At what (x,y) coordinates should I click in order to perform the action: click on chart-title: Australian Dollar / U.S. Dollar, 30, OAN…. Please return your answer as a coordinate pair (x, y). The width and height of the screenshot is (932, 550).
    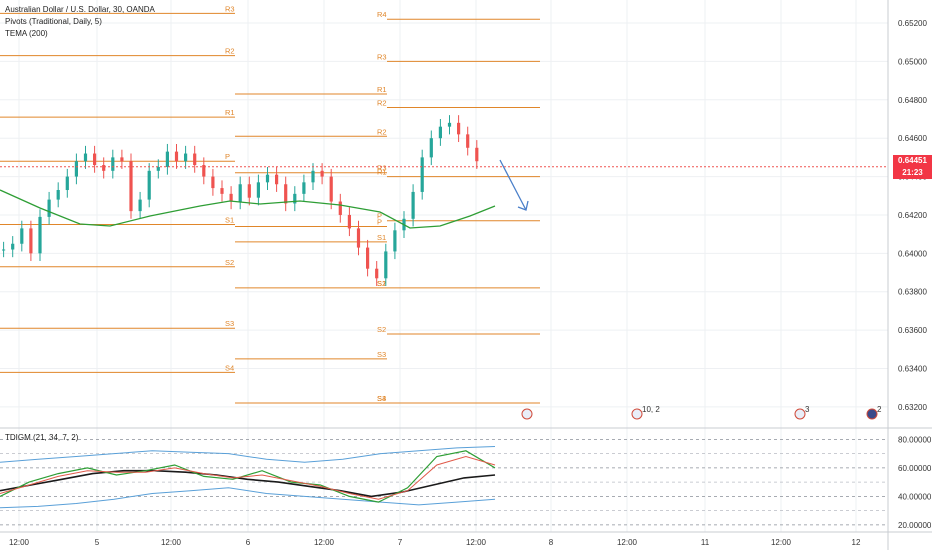
    Looking at the image, I should click on (80, 9).